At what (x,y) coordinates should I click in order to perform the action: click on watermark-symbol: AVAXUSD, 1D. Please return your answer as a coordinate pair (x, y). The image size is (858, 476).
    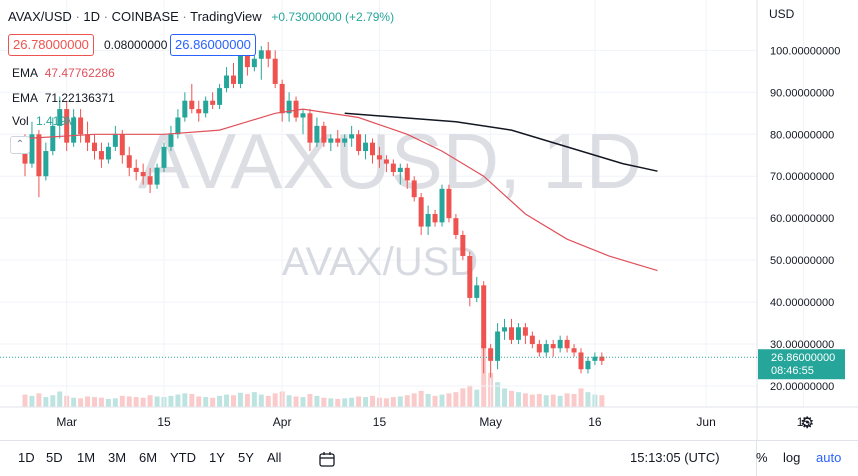
    Looking at the image, I should click on (390, 161).